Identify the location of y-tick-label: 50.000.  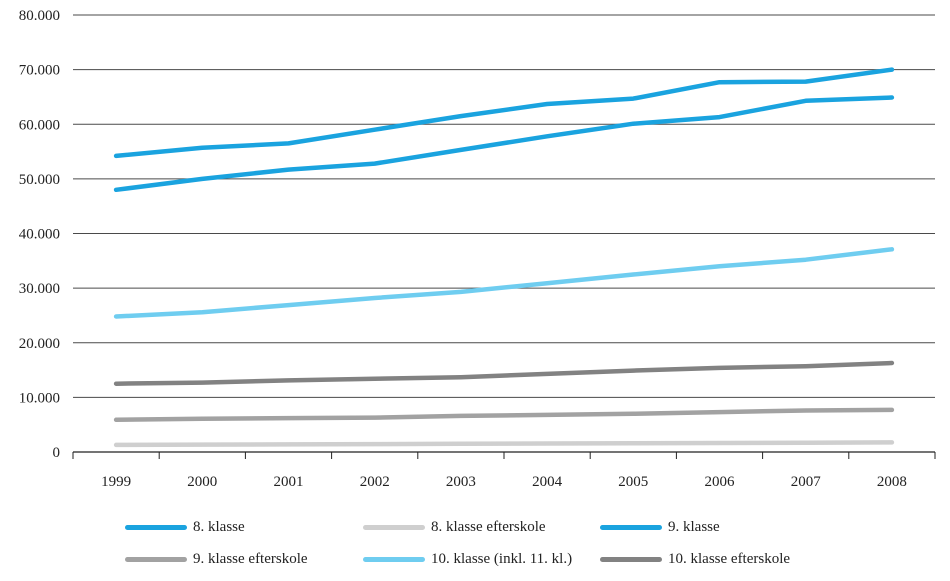
(39, 180).